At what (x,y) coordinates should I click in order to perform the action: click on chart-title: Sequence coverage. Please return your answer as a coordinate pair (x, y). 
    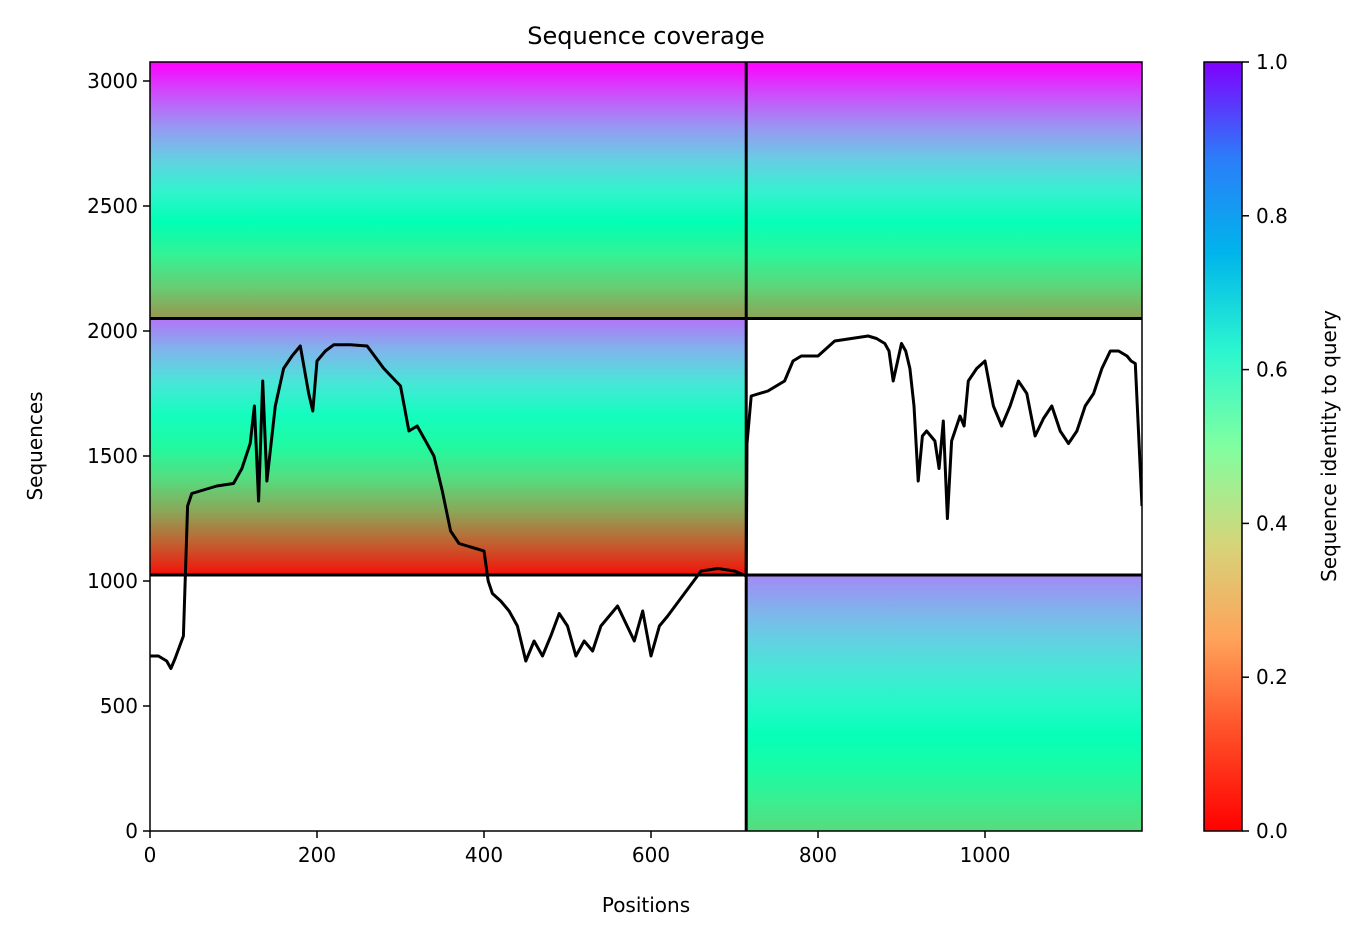
    Looking at the image, I should click on (645, 36).